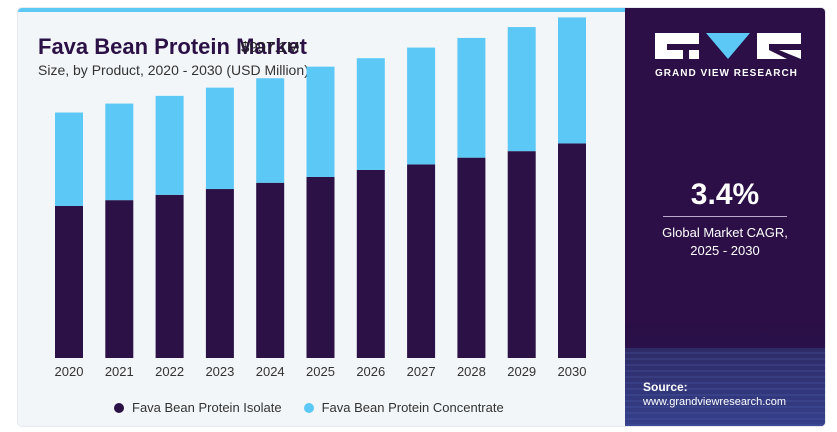 Image resolution: width=837 pixels, height=432 pixels. What do you see at coordinates (370, 263) in the screenshot?
I see `bar-isolate-2026` at bounding box center [370, 263].